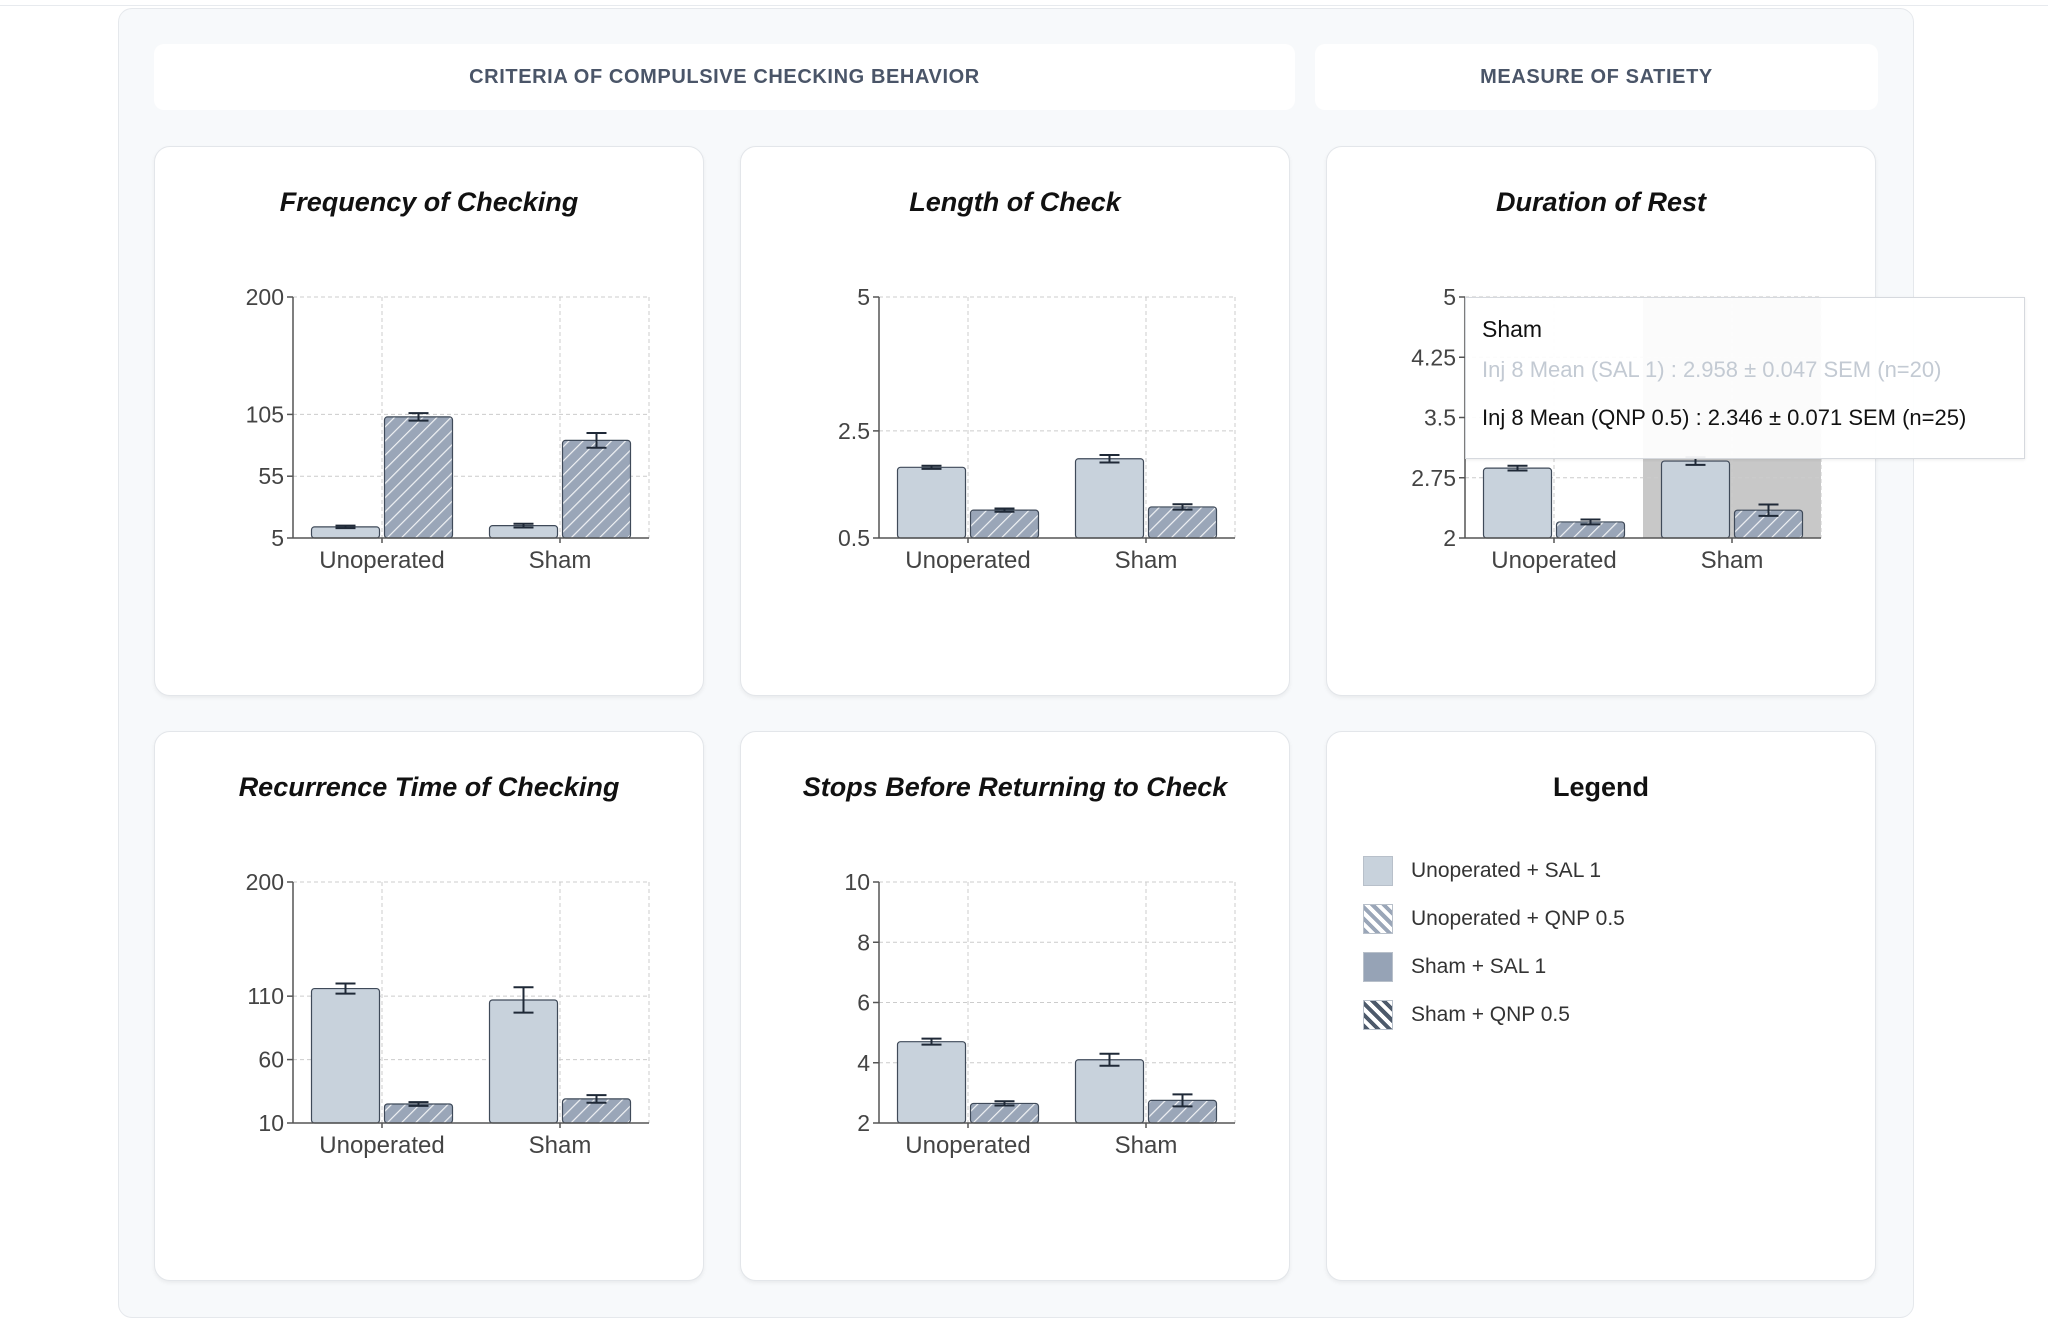 The image size is (2048, 1343). I want to click on legend-swatch-sham-sal, so click(1378, 967).